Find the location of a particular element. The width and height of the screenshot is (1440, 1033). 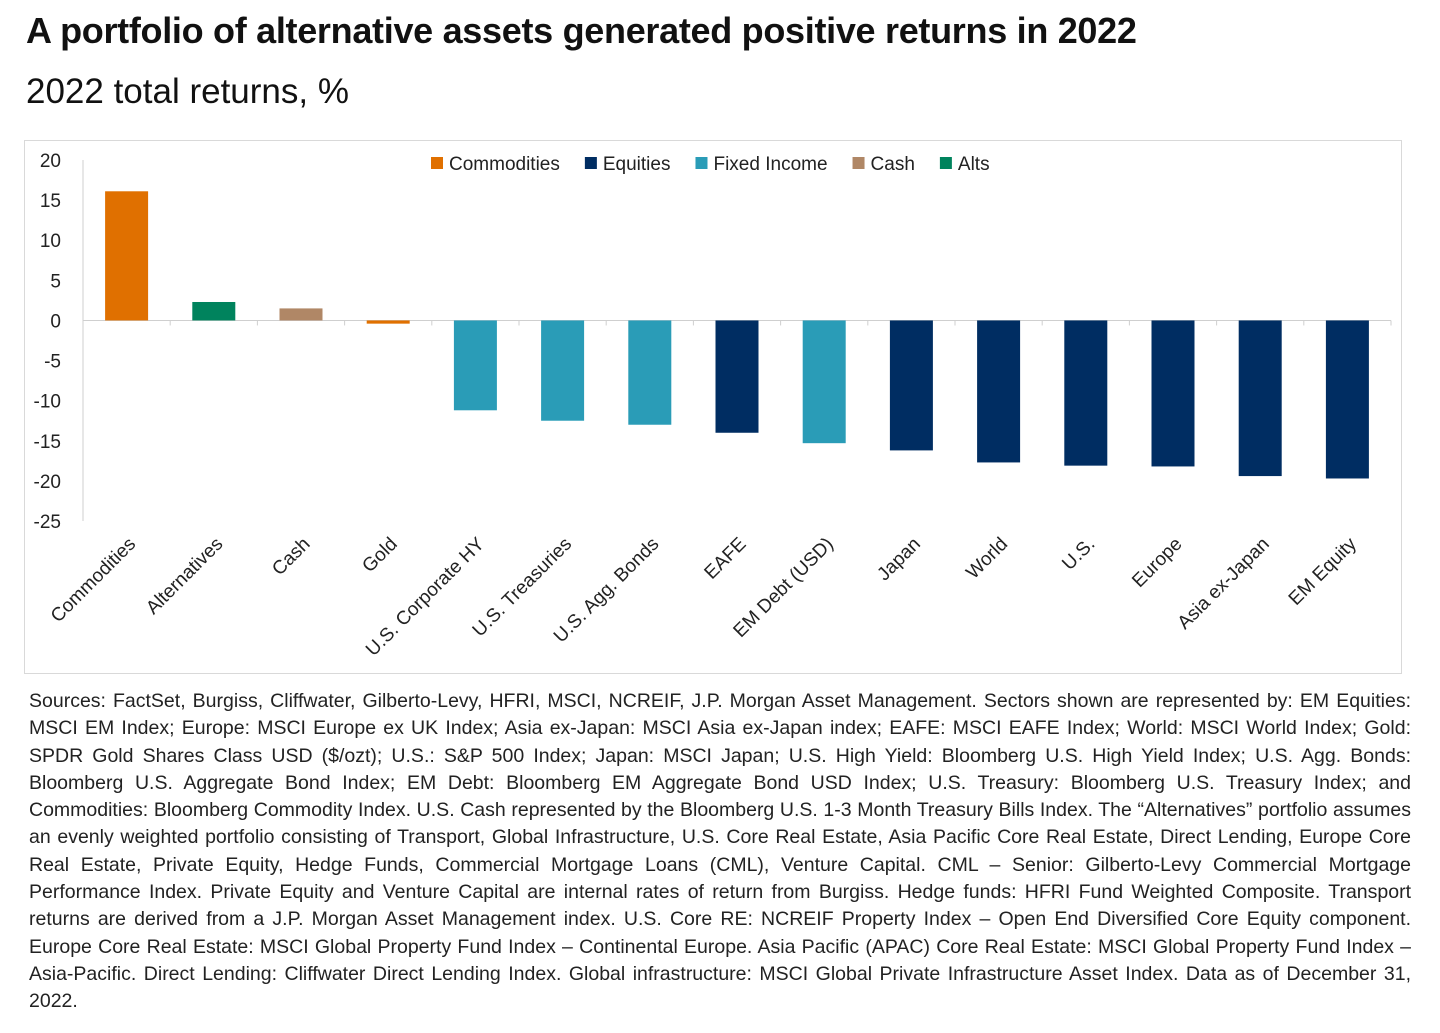

bar-commodities is located at coordinates (127, 256).